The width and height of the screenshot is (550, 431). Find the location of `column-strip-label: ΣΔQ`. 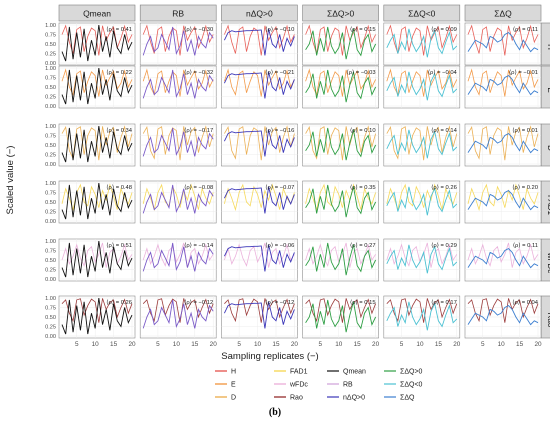

column-strip-label: ΣΔQ is located at coordinates (503, 14).